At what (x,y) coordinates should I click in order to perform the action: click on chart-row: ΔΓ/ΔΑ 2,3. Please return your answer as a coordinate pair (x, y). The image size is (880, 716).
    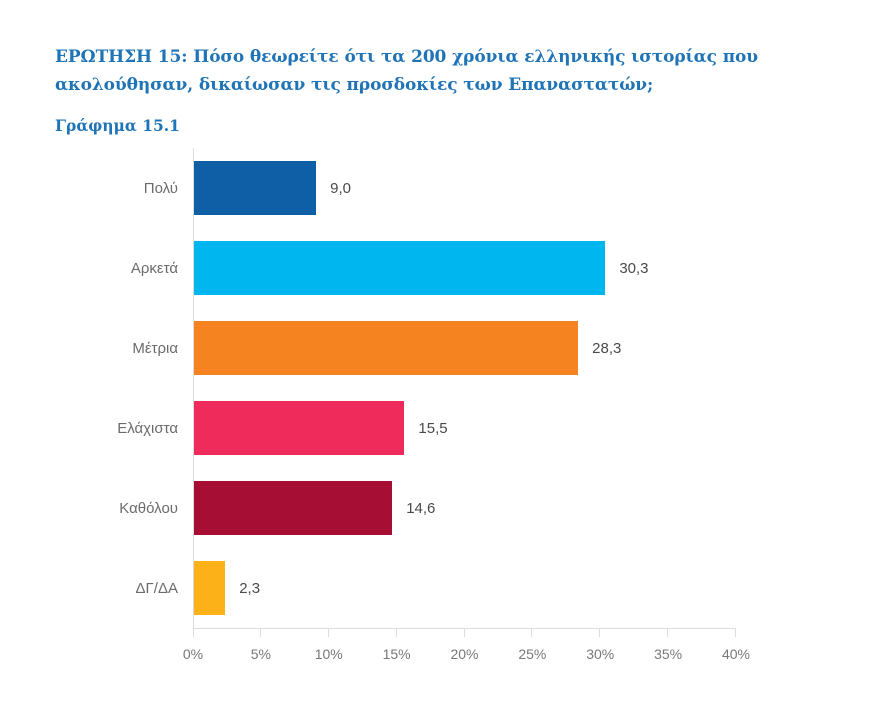
    Looking at the image, I should click on (480, 588).